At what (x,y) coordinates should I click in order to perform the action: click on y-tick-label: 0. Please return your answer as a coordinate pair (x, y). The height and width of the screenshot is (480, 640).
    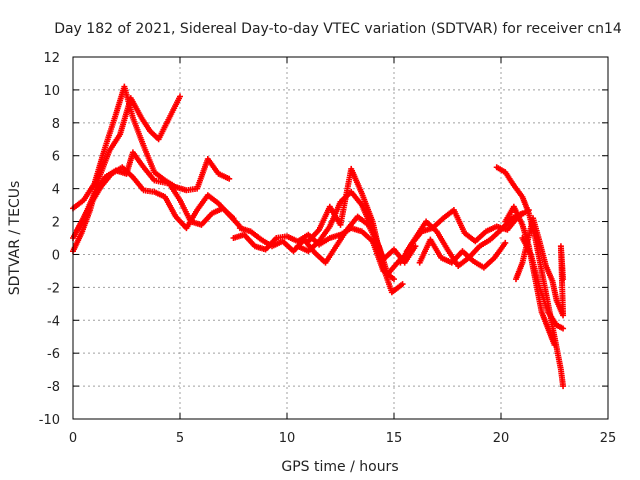
    Looking at the image, I should click on (56, 255).